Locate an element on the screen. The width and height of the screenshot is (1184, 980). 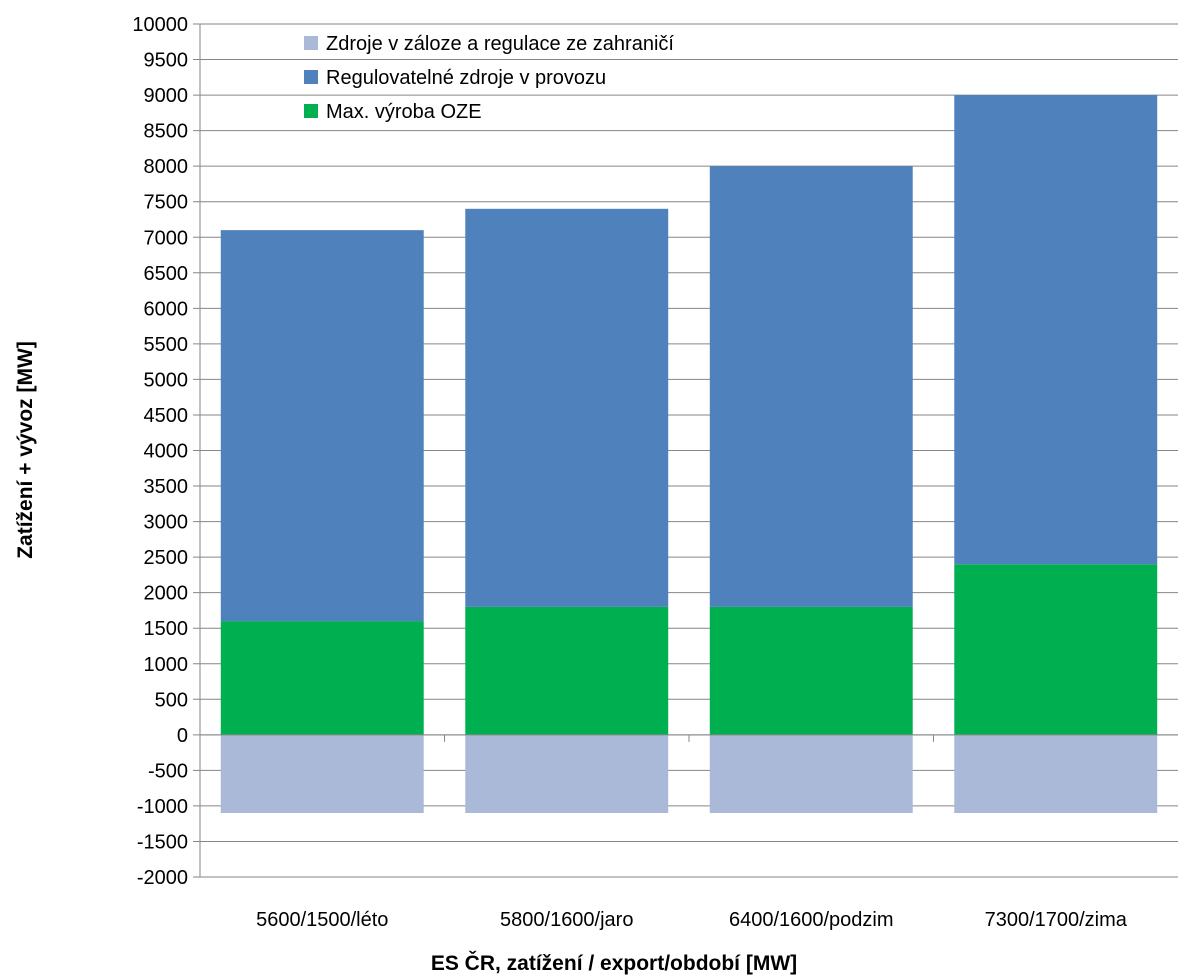
y-tick-label: 5000 is located at coordinates (166, 380).